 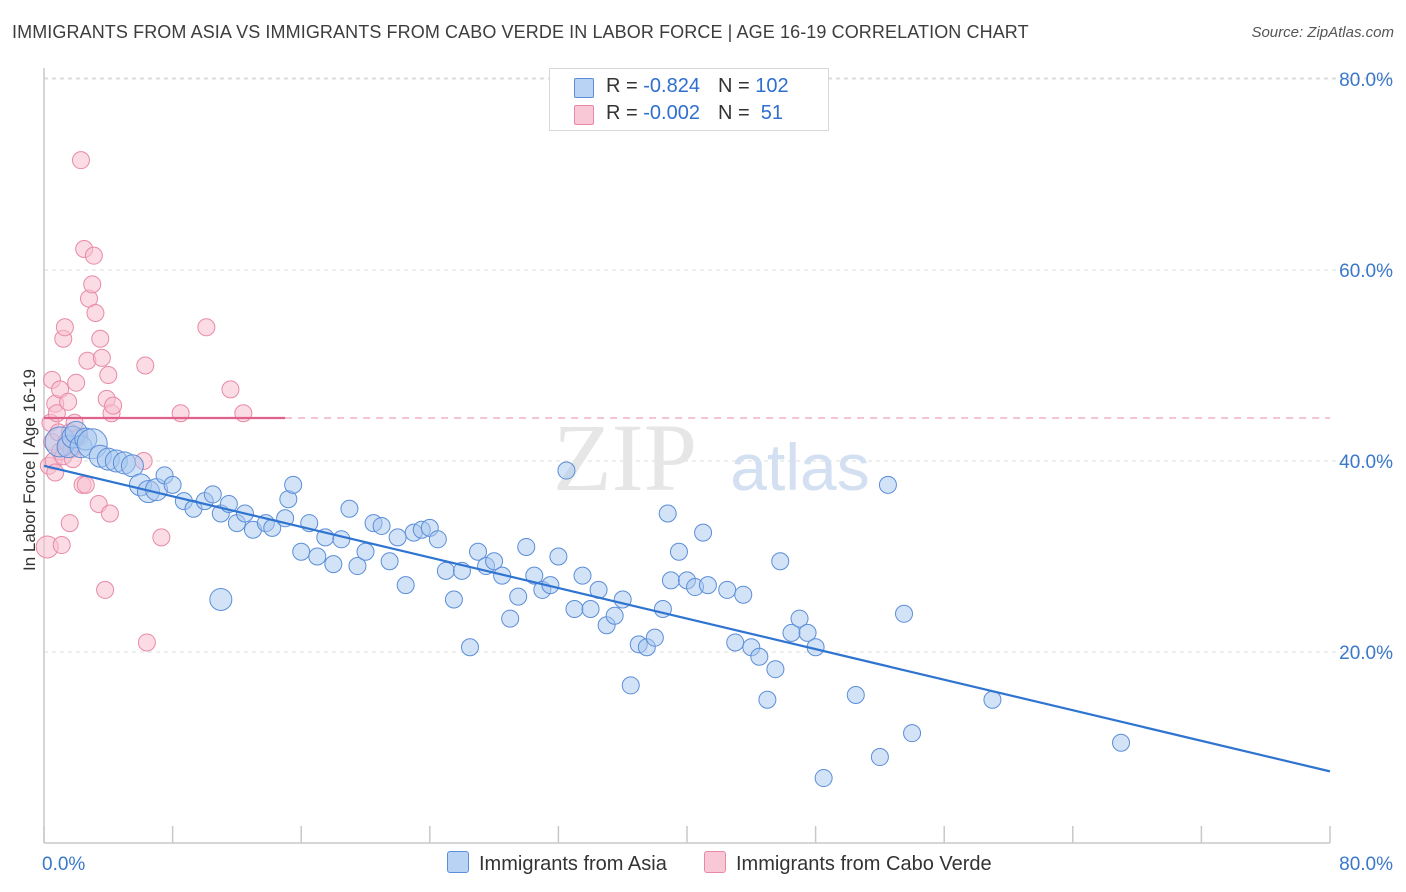 I want to click on bottom-legend-swatch-cabo-verde, so click(x=715, y=862).